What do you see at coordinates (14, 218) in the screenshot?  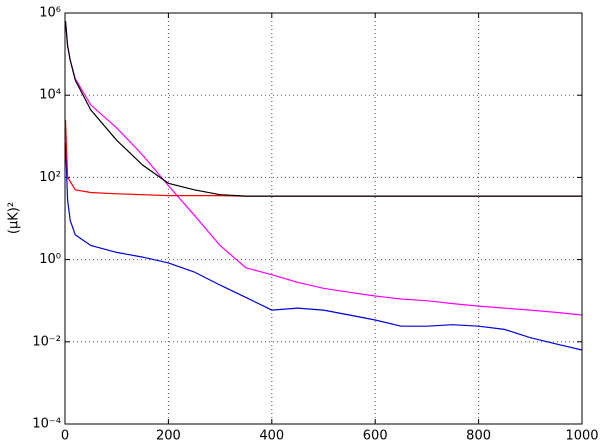 I see `y-axis-label: (μK)²` at bounding box center [14, 218].